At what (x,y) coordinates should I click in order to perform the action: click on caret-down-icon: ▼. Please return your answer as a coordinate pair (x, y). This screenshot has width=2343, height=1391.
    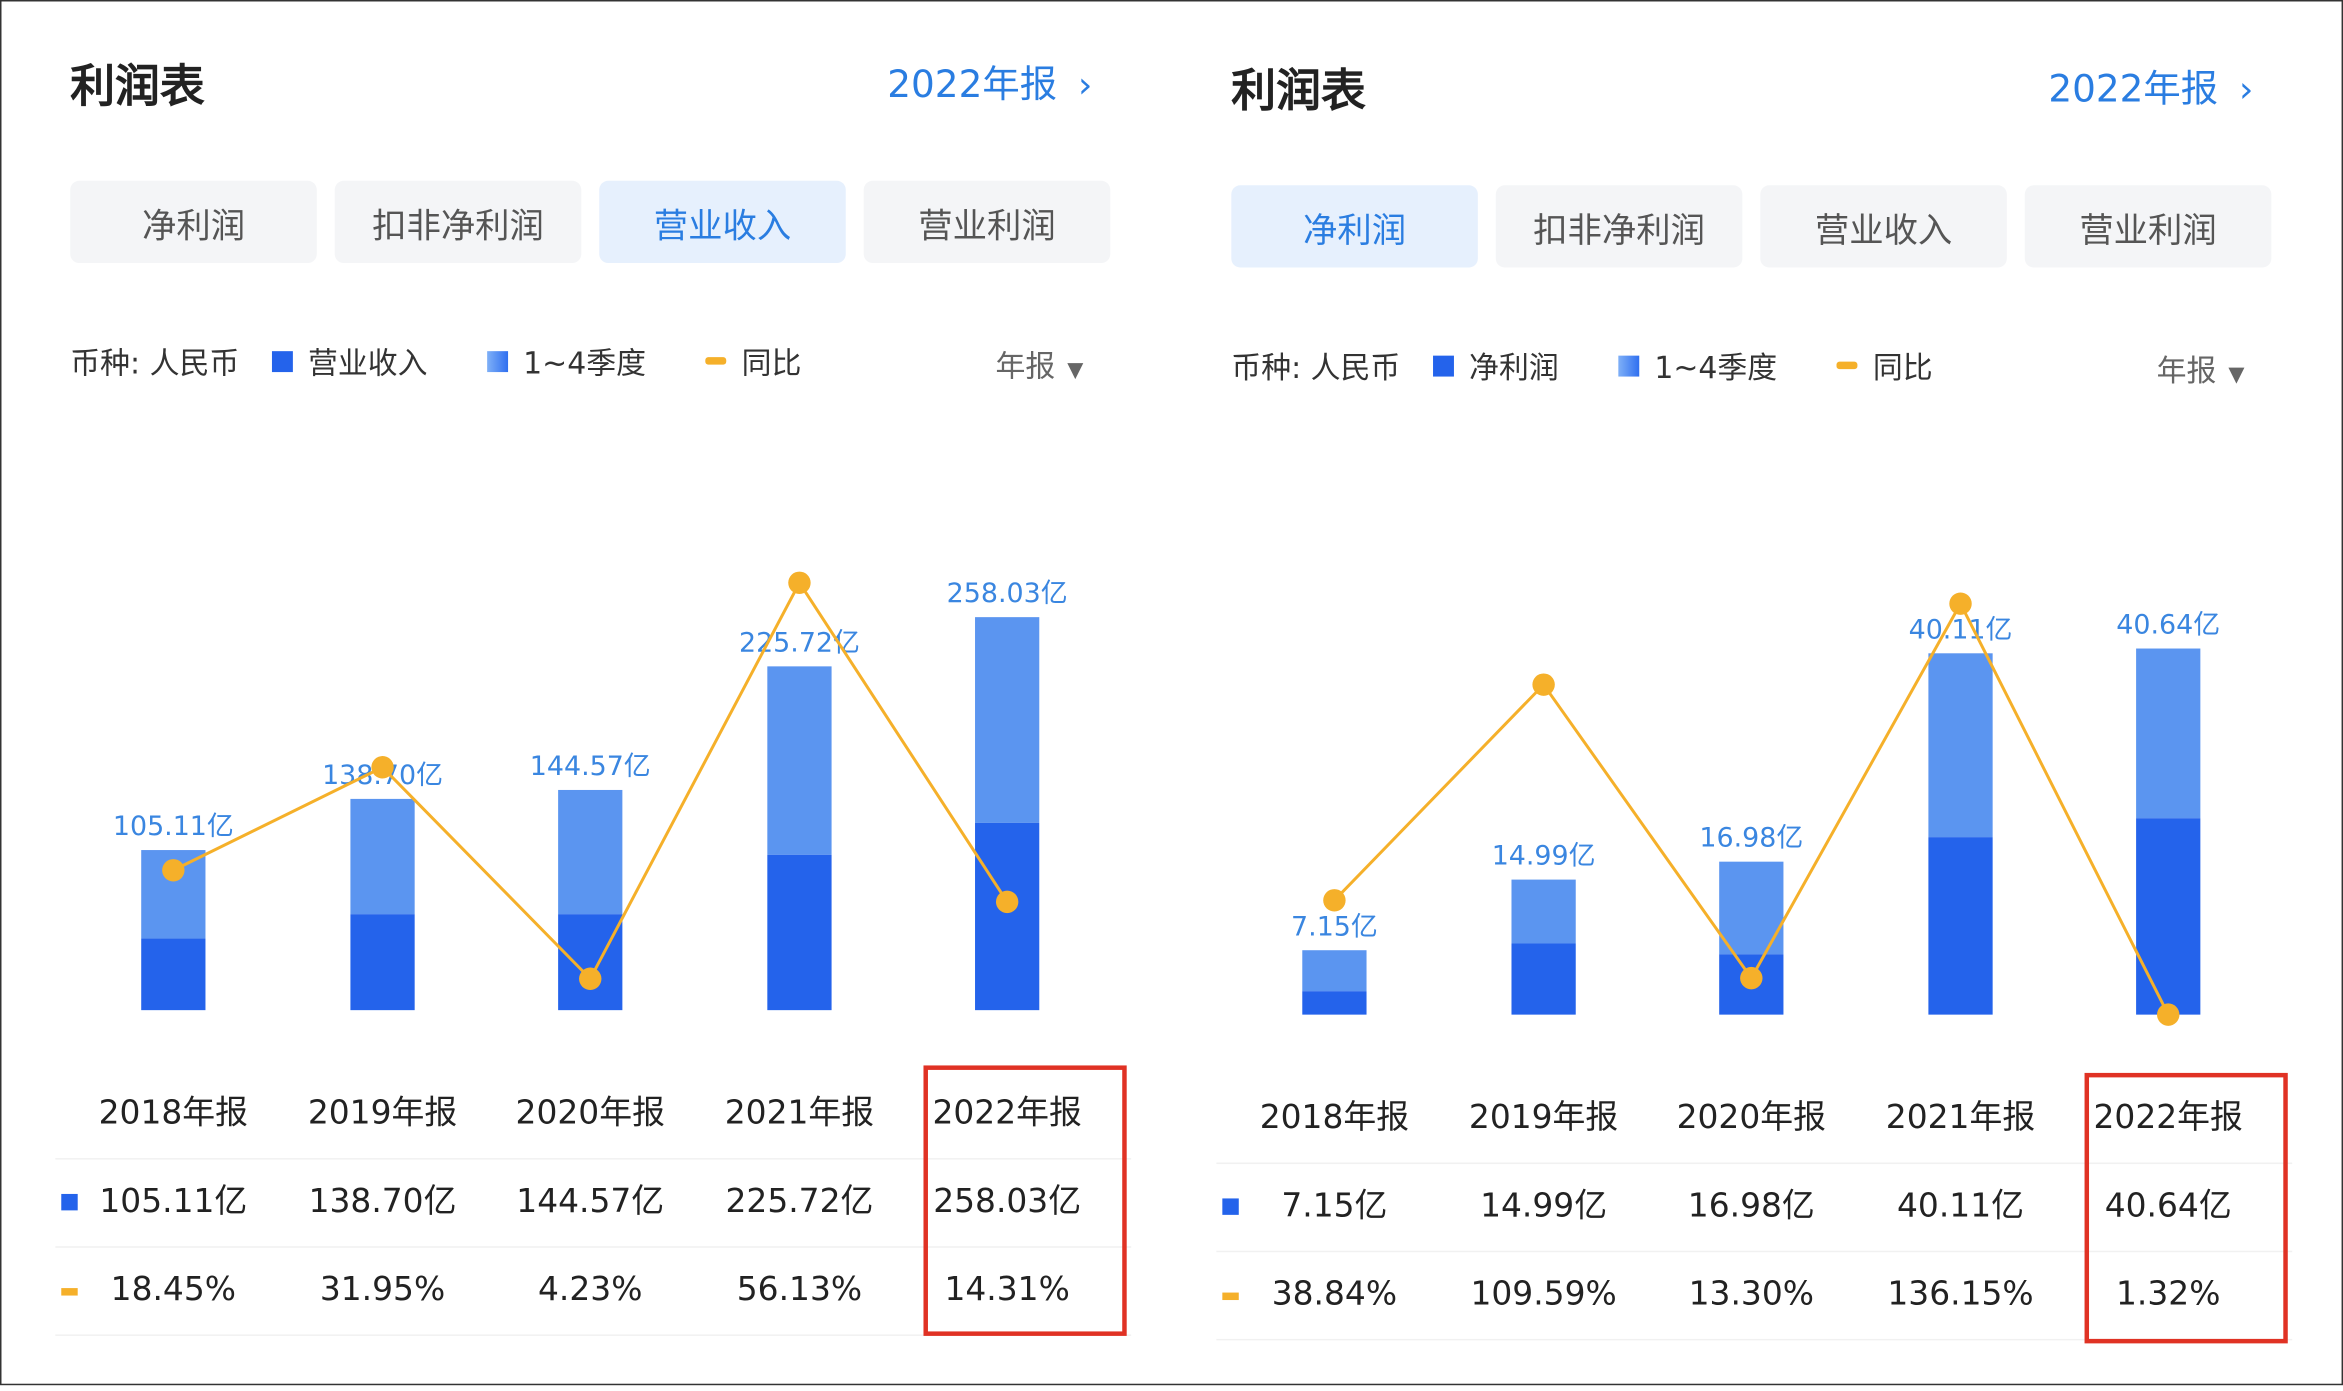
    Looking at the image, I should click on (2236, 375).